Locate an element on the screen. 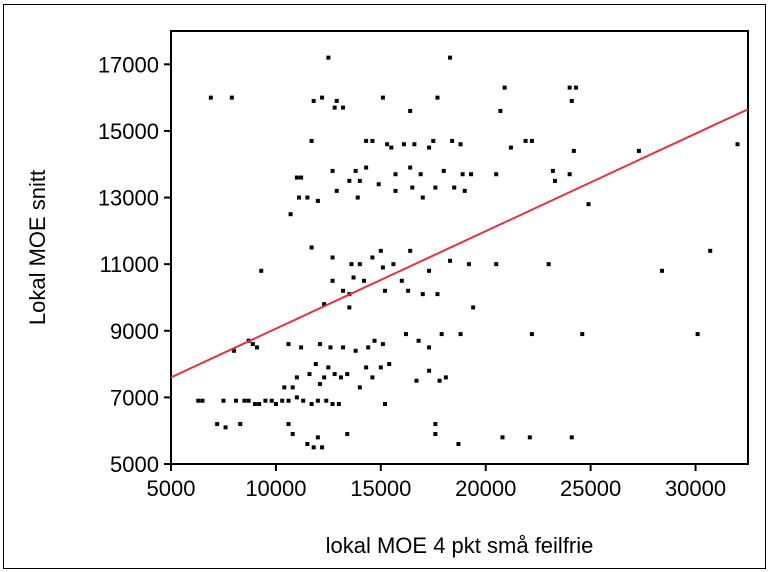 This screenshot has width=770, height=572. y-tick-label: 5000 is located at coordinates (134, 464).